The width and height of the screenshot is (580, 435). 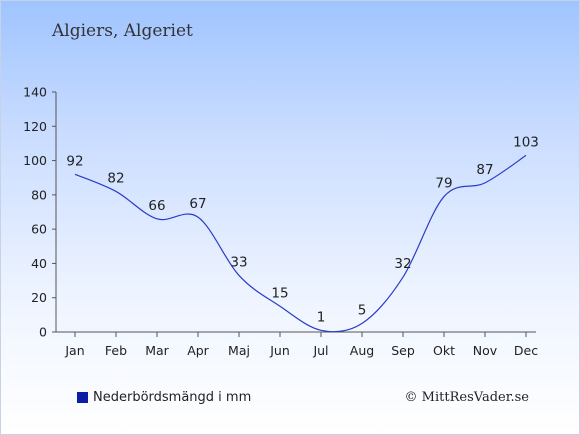 What do you see at coordinates (115, 178) in the screenshot?
I see `data-label: 82` at bounding box center [115, 178].